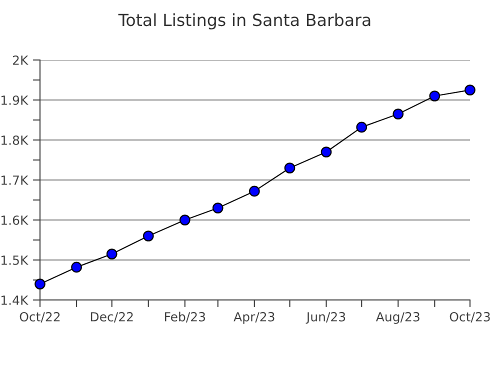  I want to click on y-tick-label: 1.9K, so click(14, 100).